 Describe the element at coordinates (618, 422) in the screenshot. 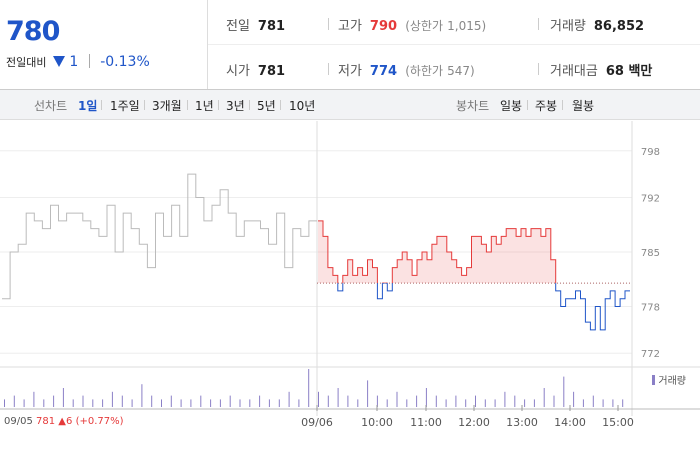

I see `x-tick-label: 15:00` at that location.